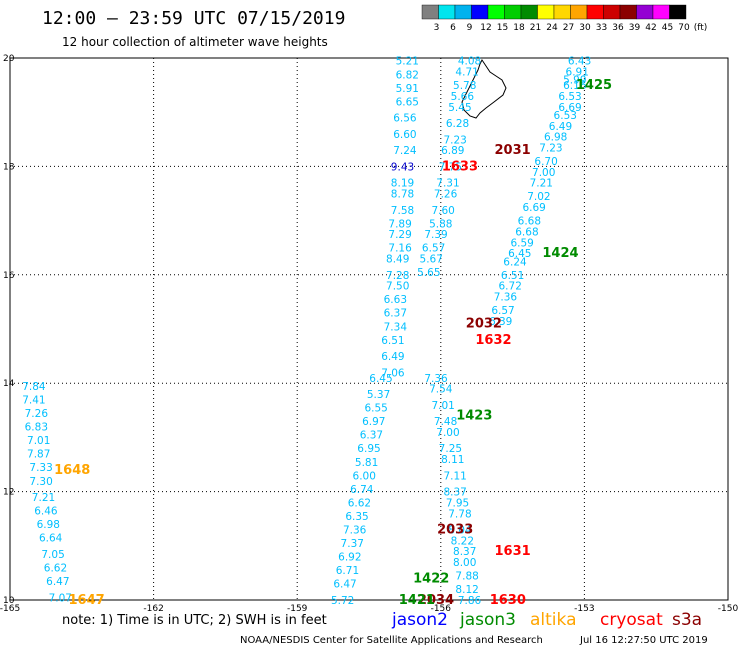 The height and width of the screenshot is (650, 740). I want to click on wave-height-value: 5.21, so click(407, 62).